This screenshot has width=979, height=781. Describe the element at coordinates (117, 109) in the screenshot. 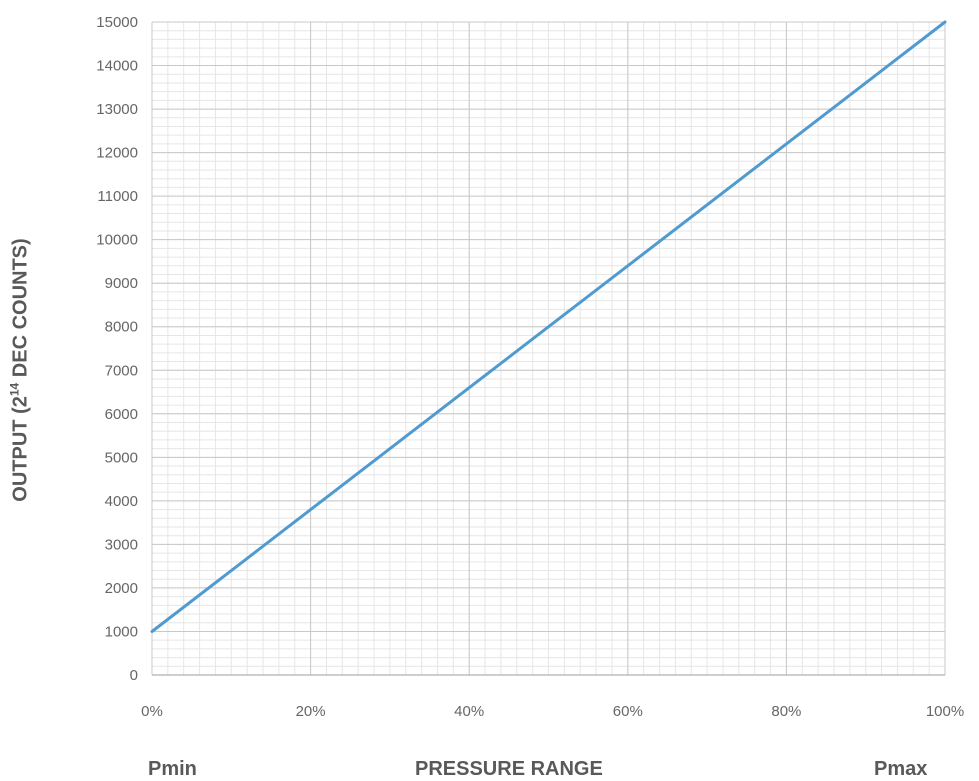

I see `y-tick-label: 13000` at that location.